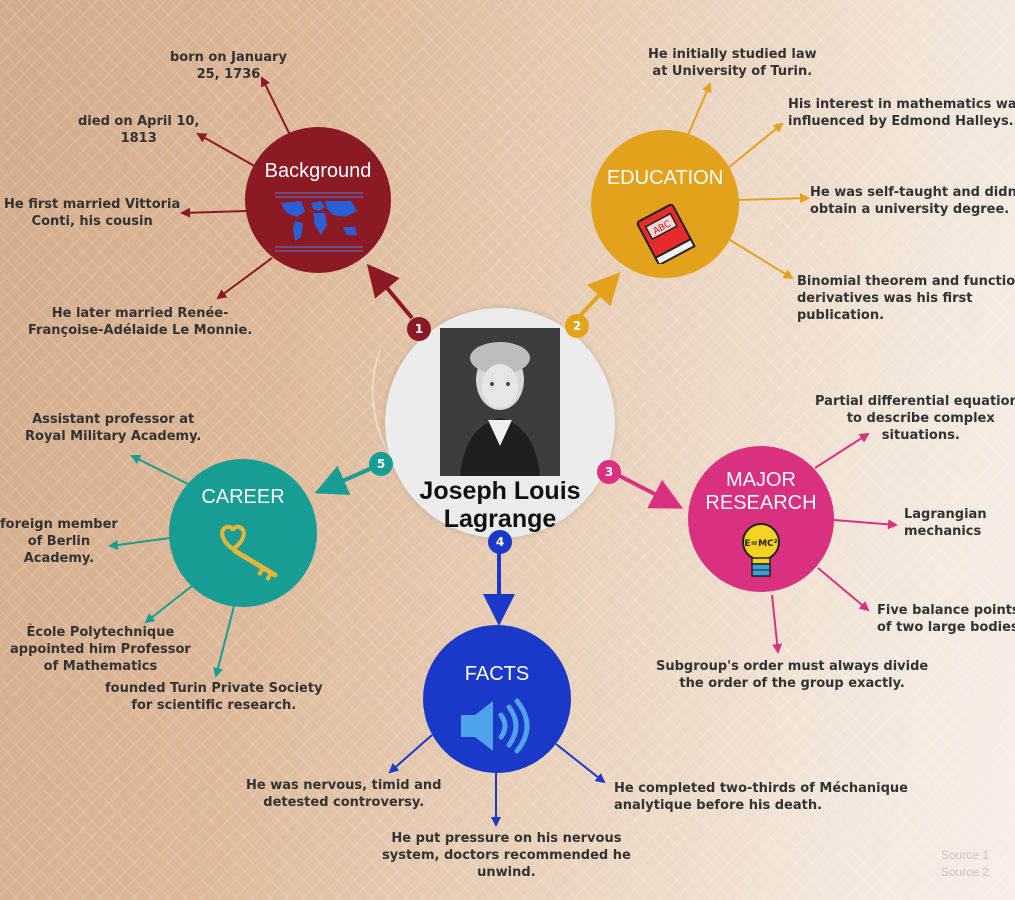  I want to click on fact-line: detested controversy., so click(344, 802).